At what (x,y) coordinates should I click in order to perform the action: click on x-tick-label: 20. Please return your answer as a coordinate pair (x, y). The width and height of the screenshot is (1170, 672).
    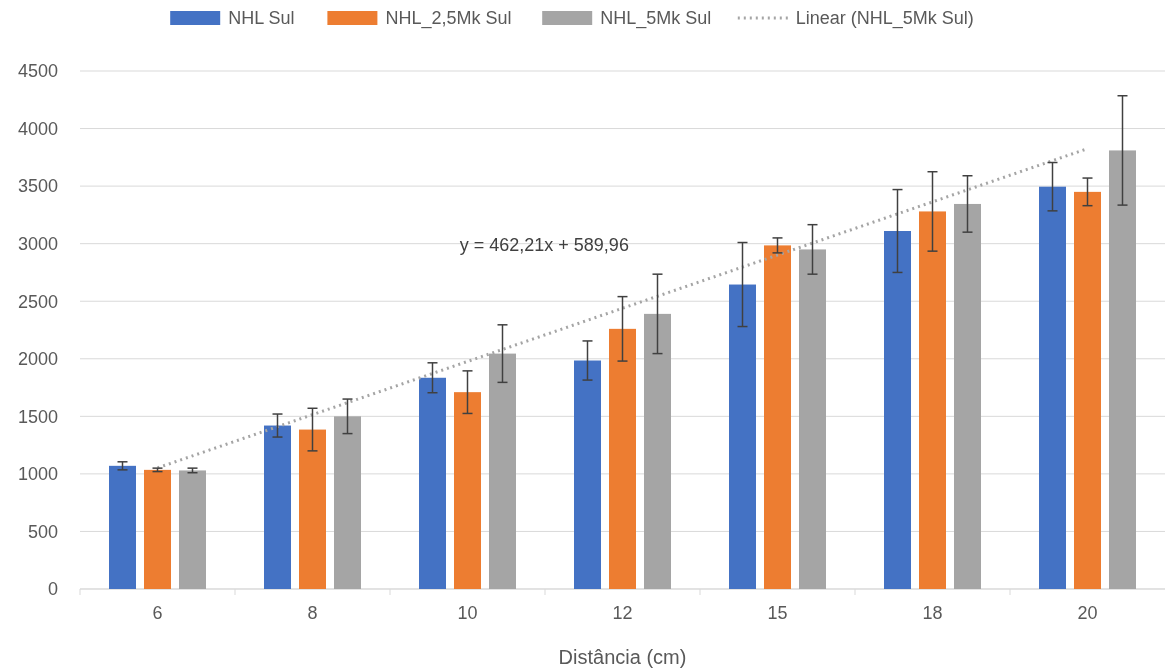
    Looking at the image, I should click on (1087, 613).